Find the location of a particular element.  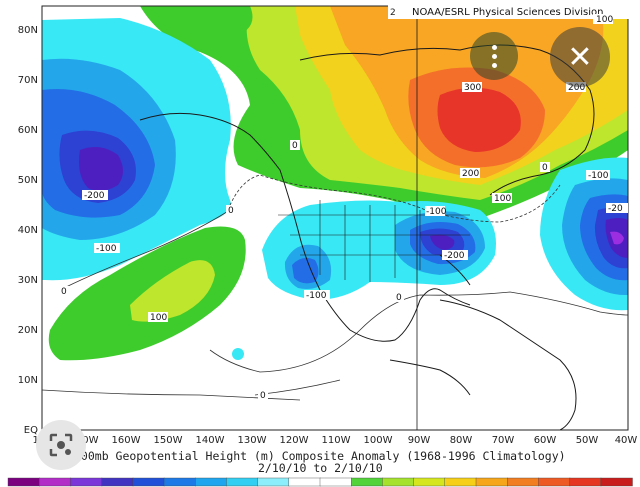

lon-label: 120W is located at coordinates (294, 440).